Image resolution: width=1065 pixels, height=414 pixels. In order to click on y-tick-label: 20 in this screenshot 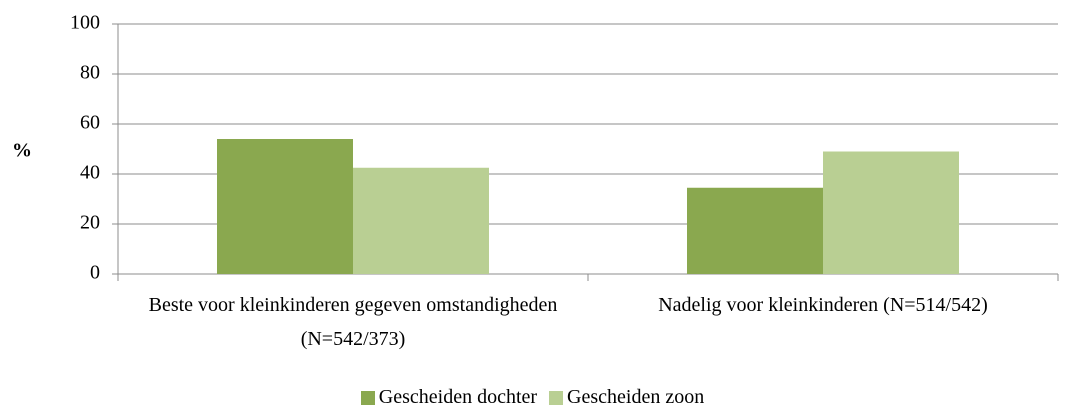, I will do `click(90, 223)`.